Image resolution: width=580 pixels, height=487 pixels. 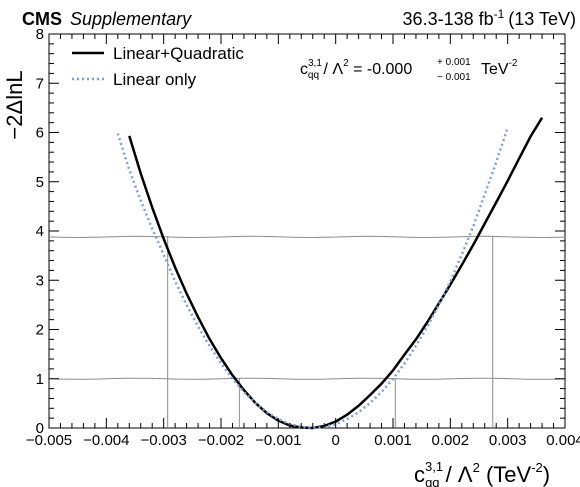 I want to click on x-axis-label: c3,1 qq / Λ2 (TeV-2), so click(x=482, y=473).